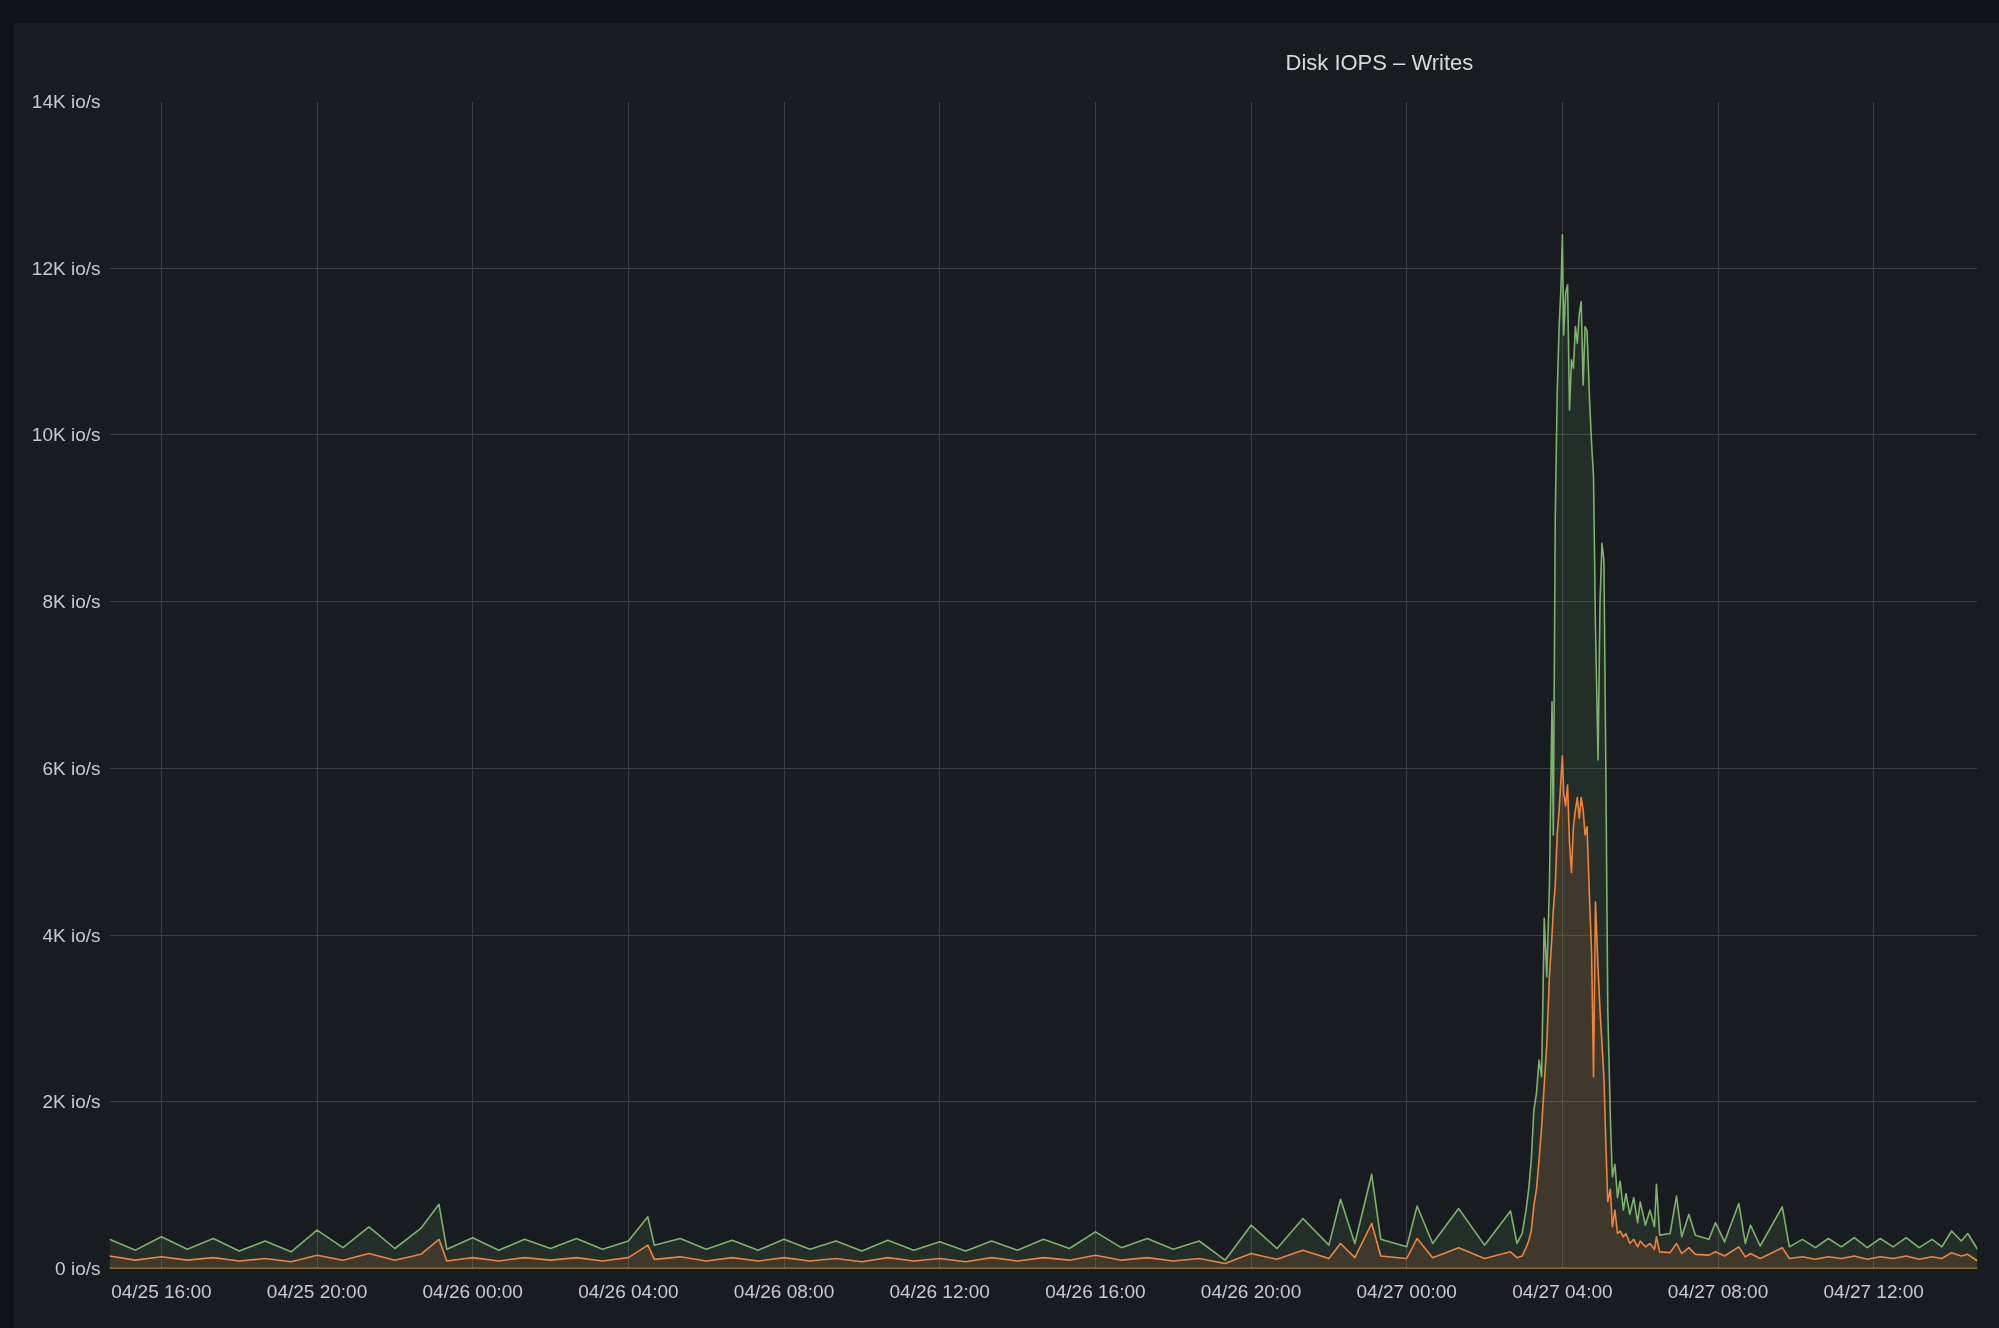 Image resolution: width=1999 pixels, height=1328 pixels. I want to click on x-tick-label: 04/26 04:00, so click(628, 1291).